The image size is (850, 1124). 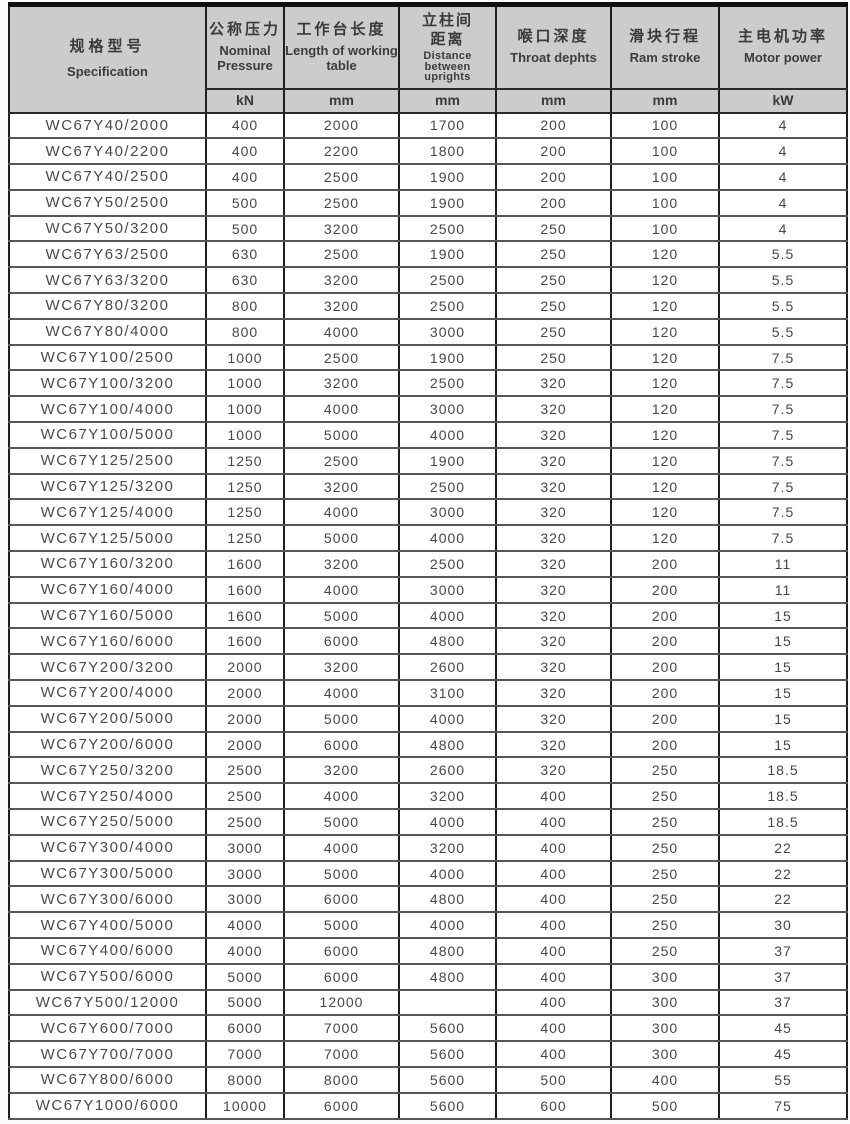 I want to click on spec-cell: WC67Y160/3200, so click(x=107, y=564).